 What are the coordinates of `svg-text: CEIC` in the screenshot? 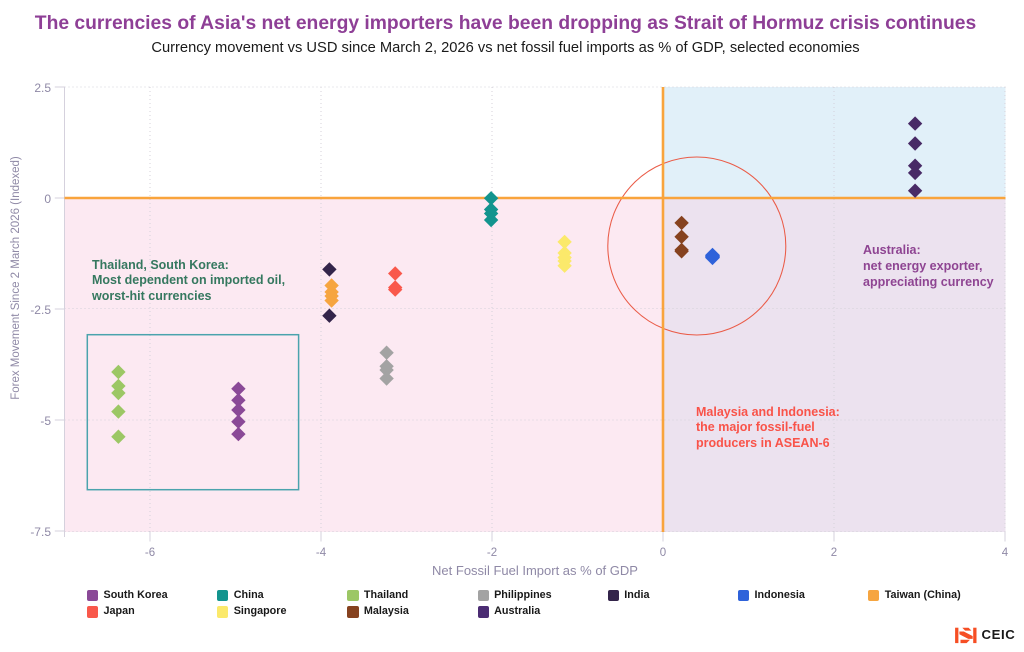 It's located at (999, 634).